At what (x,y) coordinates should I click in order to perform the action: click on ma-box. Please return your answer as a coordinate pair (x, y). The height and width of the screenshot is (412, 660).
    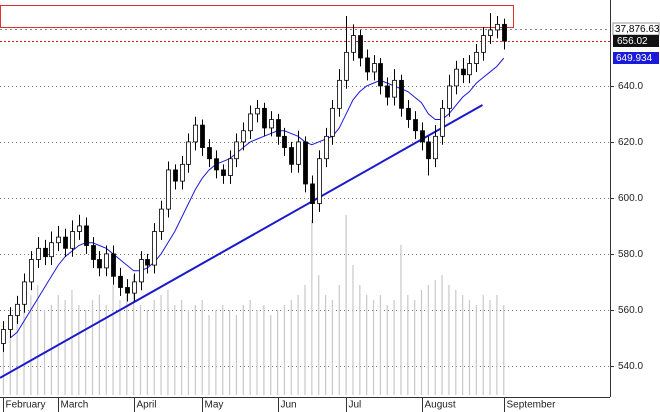
    Looking at the image, I should click on (636, 58).